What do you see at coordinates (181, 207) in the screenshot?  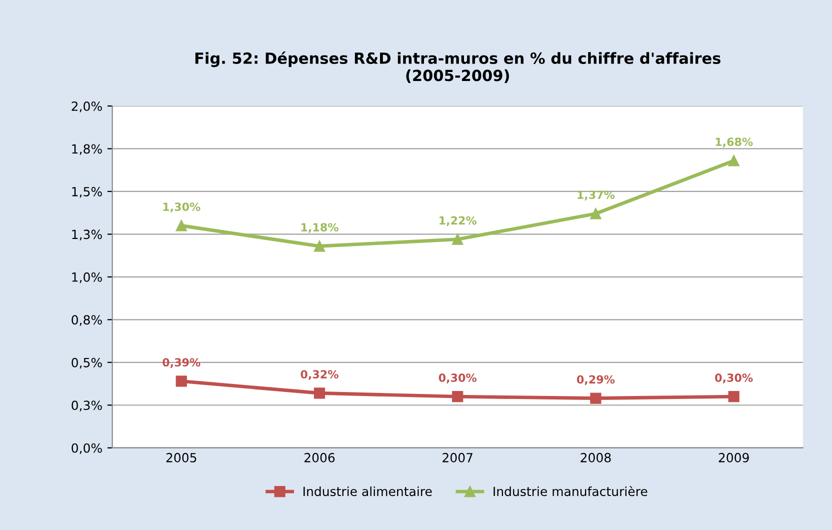 I see `data-label: 1,30%` at bounding box center [181, 207].